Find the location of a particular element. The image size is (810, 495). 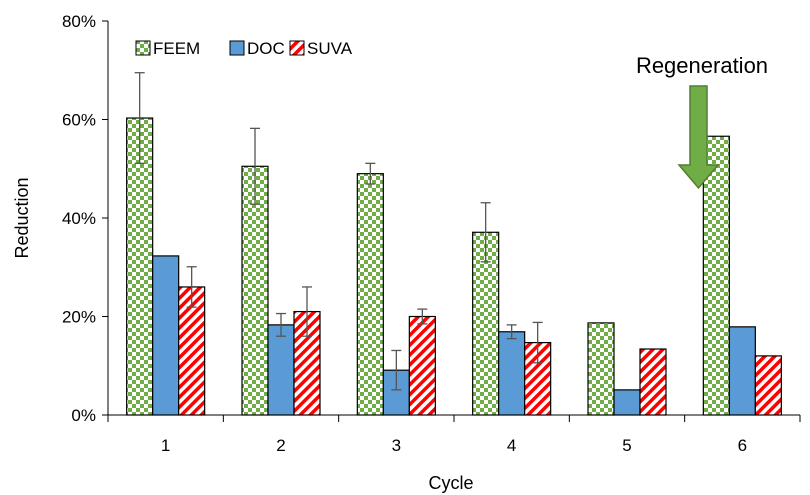

legend: FEEM DOC SUVA is located at coordinates (244, 48).